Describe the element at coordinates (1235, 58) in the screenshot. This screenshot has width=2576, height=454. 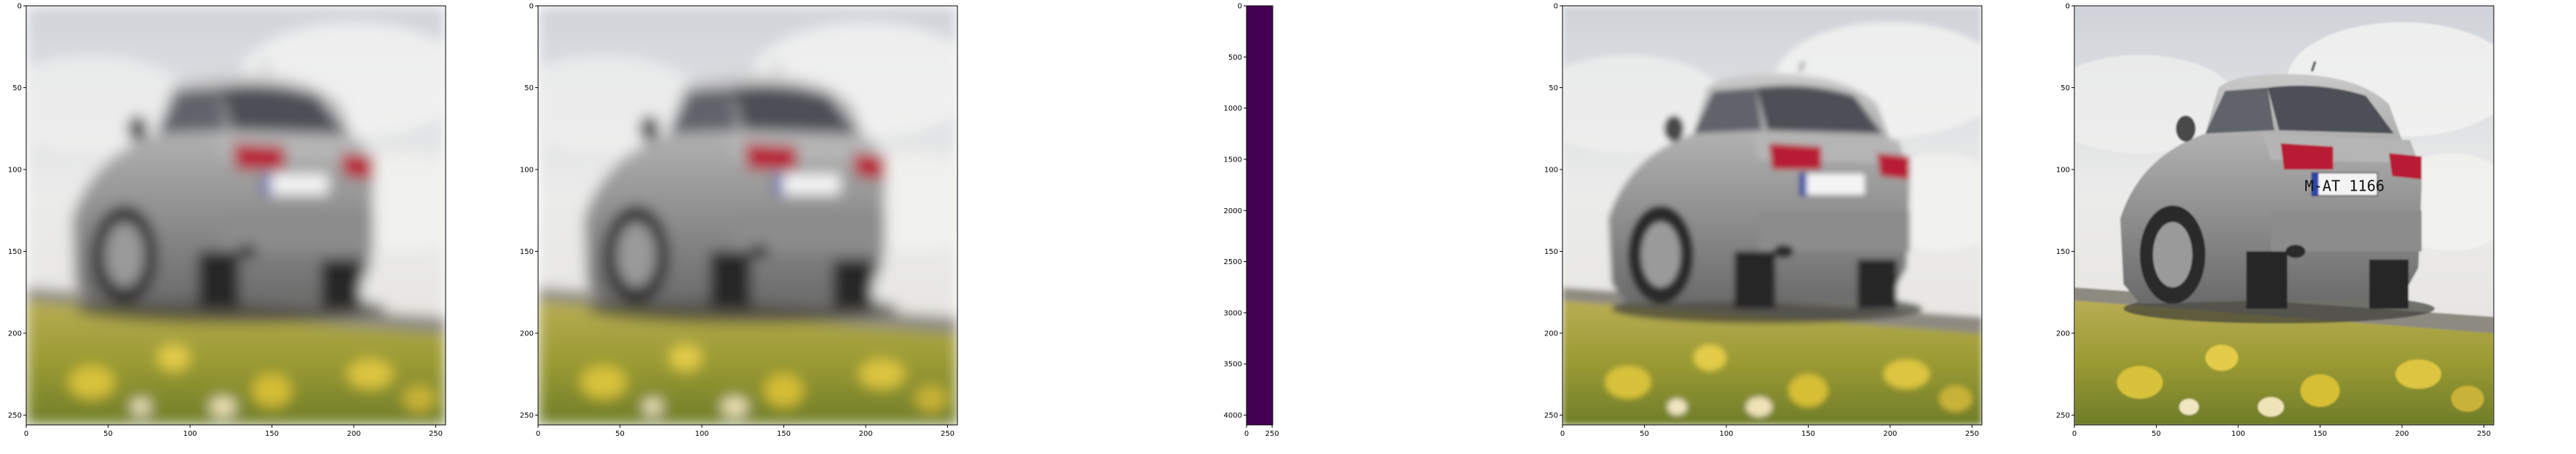
I see `y-tick-label: 500` at that location.